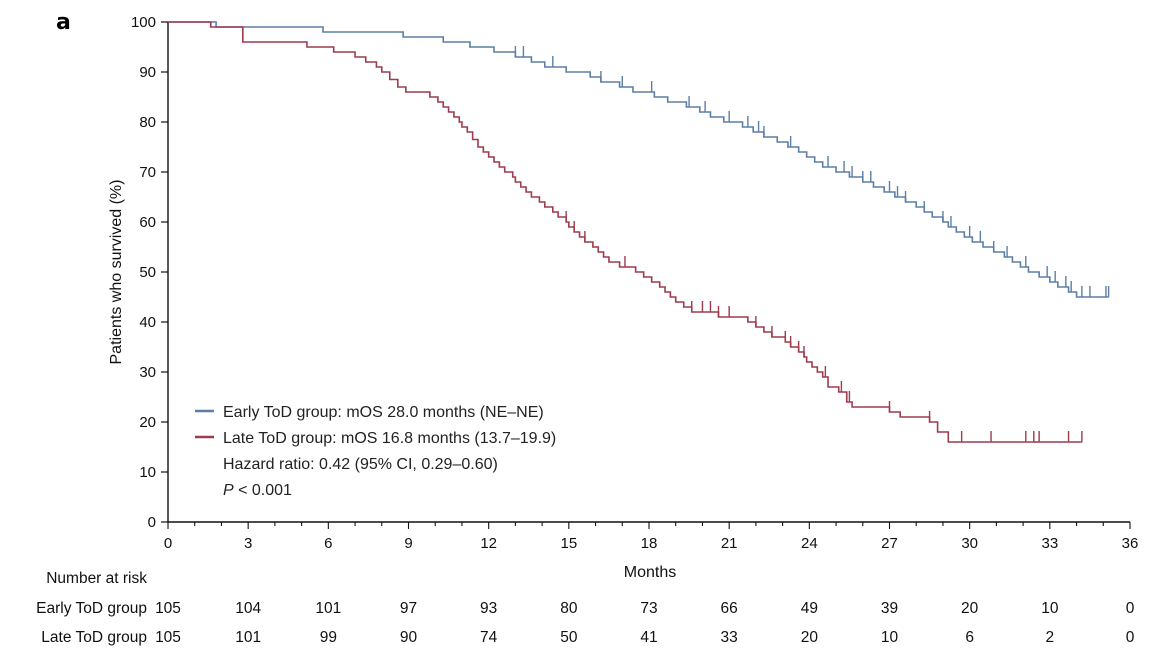 The image size is (1162, 658). I want to click on x-tick-label: 9, so click(408, 543).